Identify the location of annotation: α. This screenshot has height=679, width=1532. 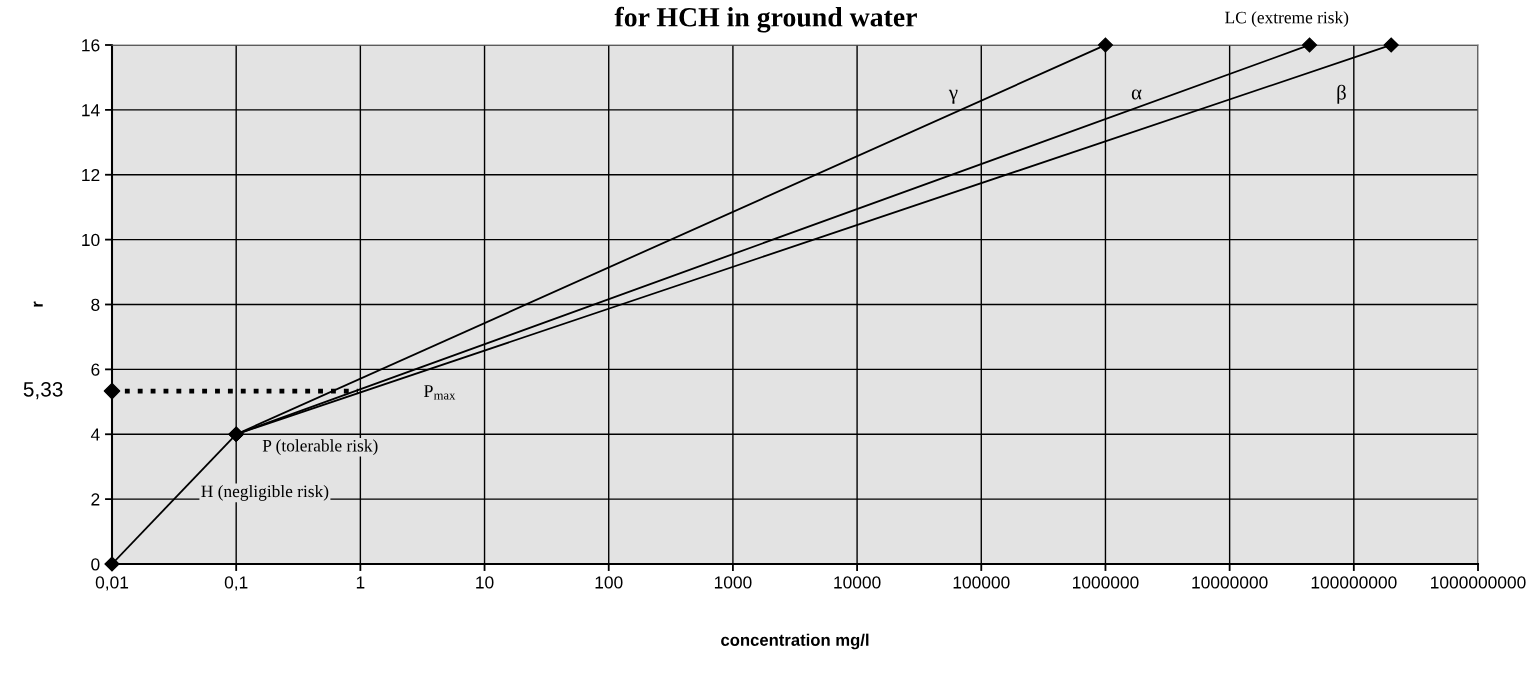
(1136, 94).